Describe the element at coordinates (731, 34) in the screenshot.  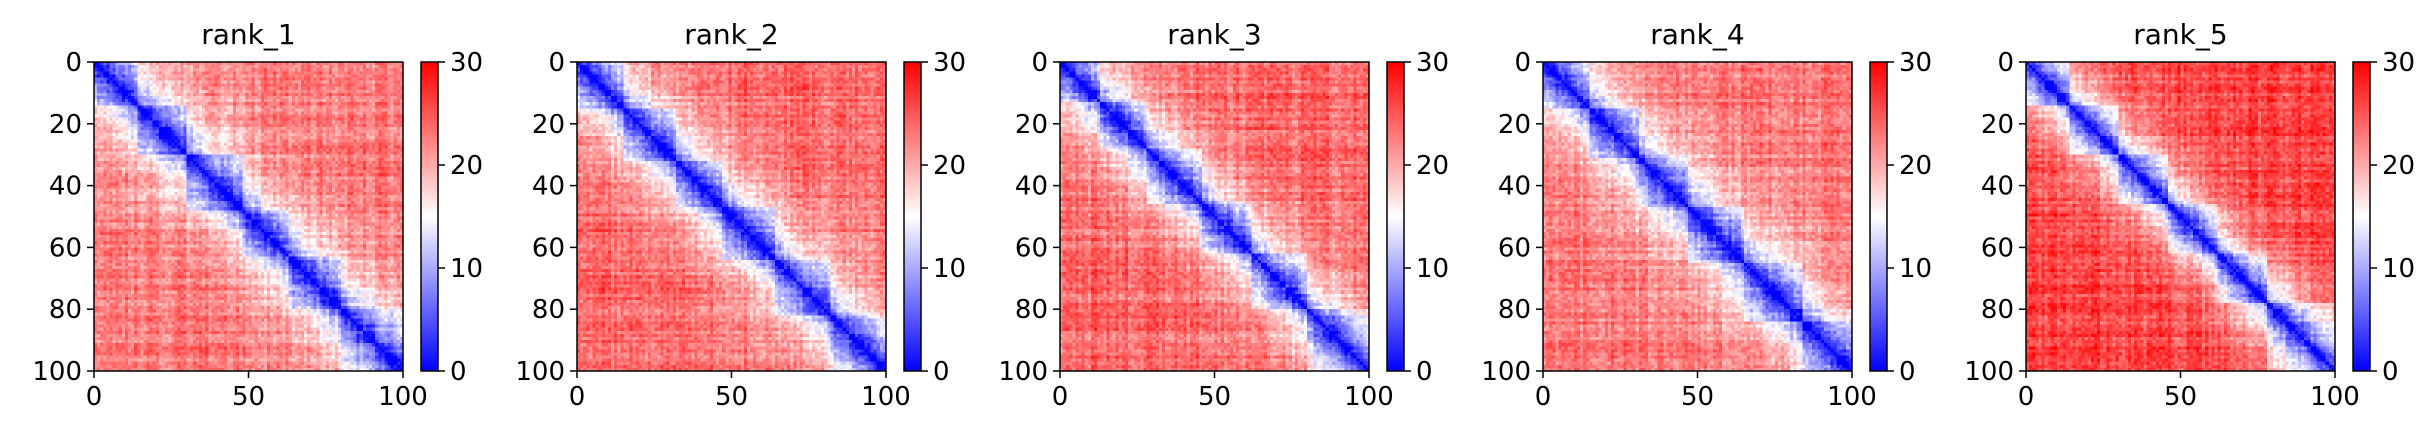
I see `chart-title: rank_2` at that location.